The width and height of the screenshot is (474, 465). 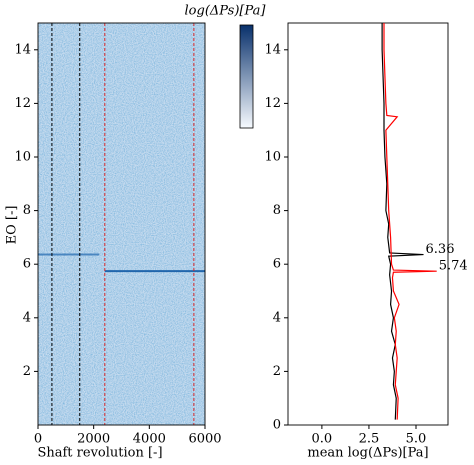 What do you see at coordinates (322, 439) in the screenshot?
I see `x-tick-label: 0.0` at bounding box center [322, 439].